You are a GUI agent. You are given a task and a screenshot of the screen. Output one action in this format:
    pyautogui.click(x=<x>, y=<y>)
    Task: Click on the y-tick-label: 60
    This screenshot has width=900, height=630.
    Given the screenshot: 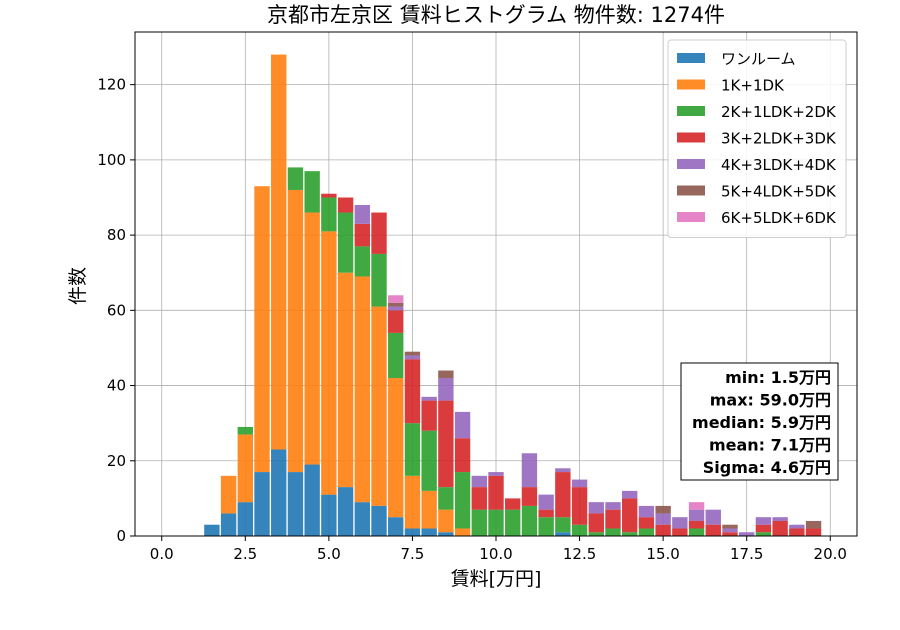 What is the action you would take?
    pyautogui.click(x=116, y=310)
    